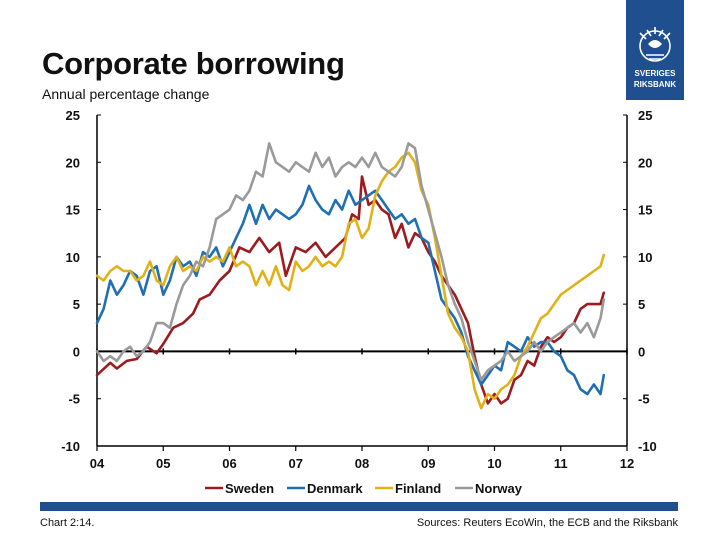 The width and height of the screenshot is (720, 540). Describe the element at coordinates (655, 58) in the screenshot. I see `riksbank-crest-icon: SVERIGES RIKSBANK` at that location.